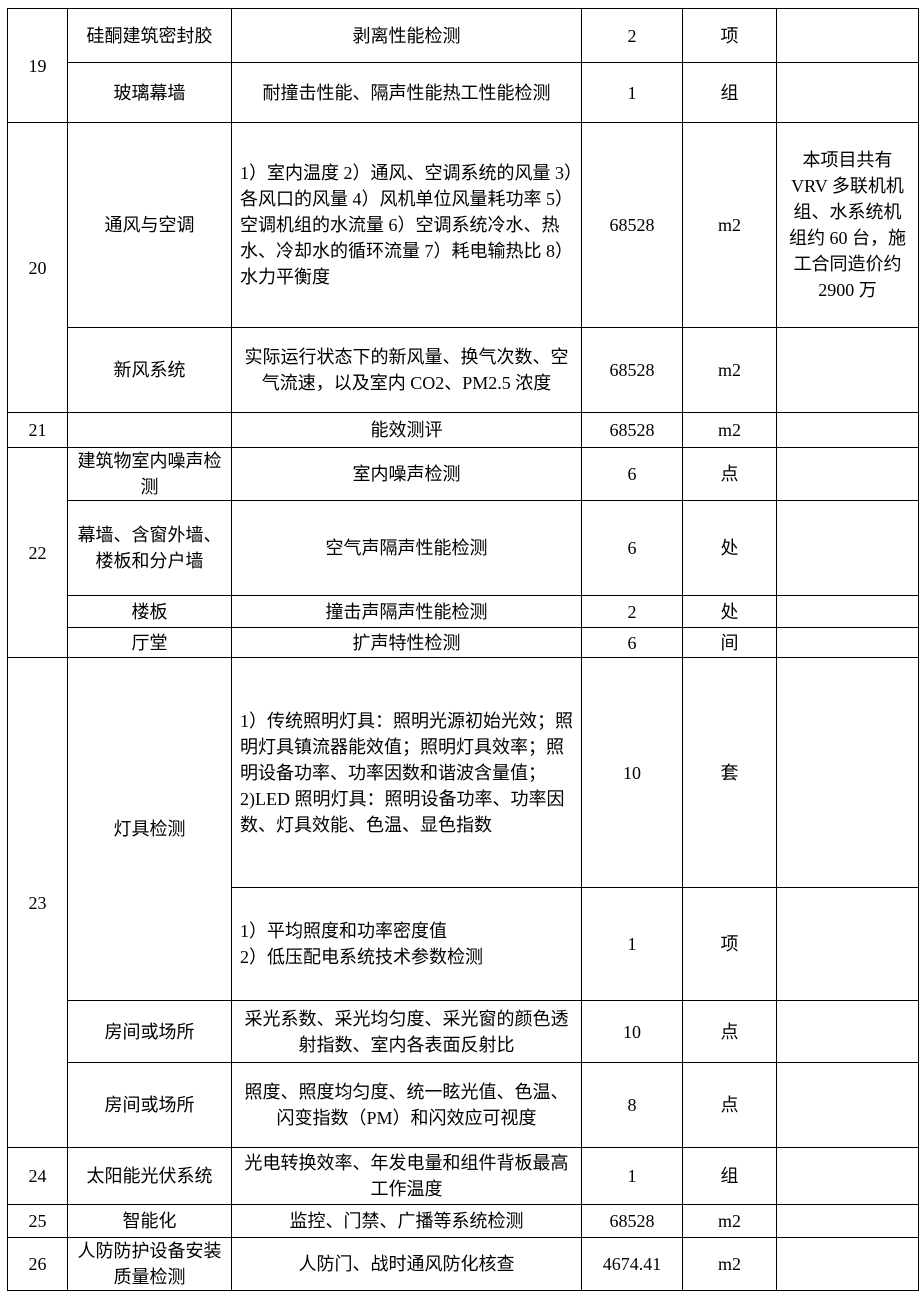 The width and height of the screenshot is (922, 1304). What do you see at coordinates (149, 370) in the screenshot?
I see `item-name: 新风系统` at bounding box center [149, 370].